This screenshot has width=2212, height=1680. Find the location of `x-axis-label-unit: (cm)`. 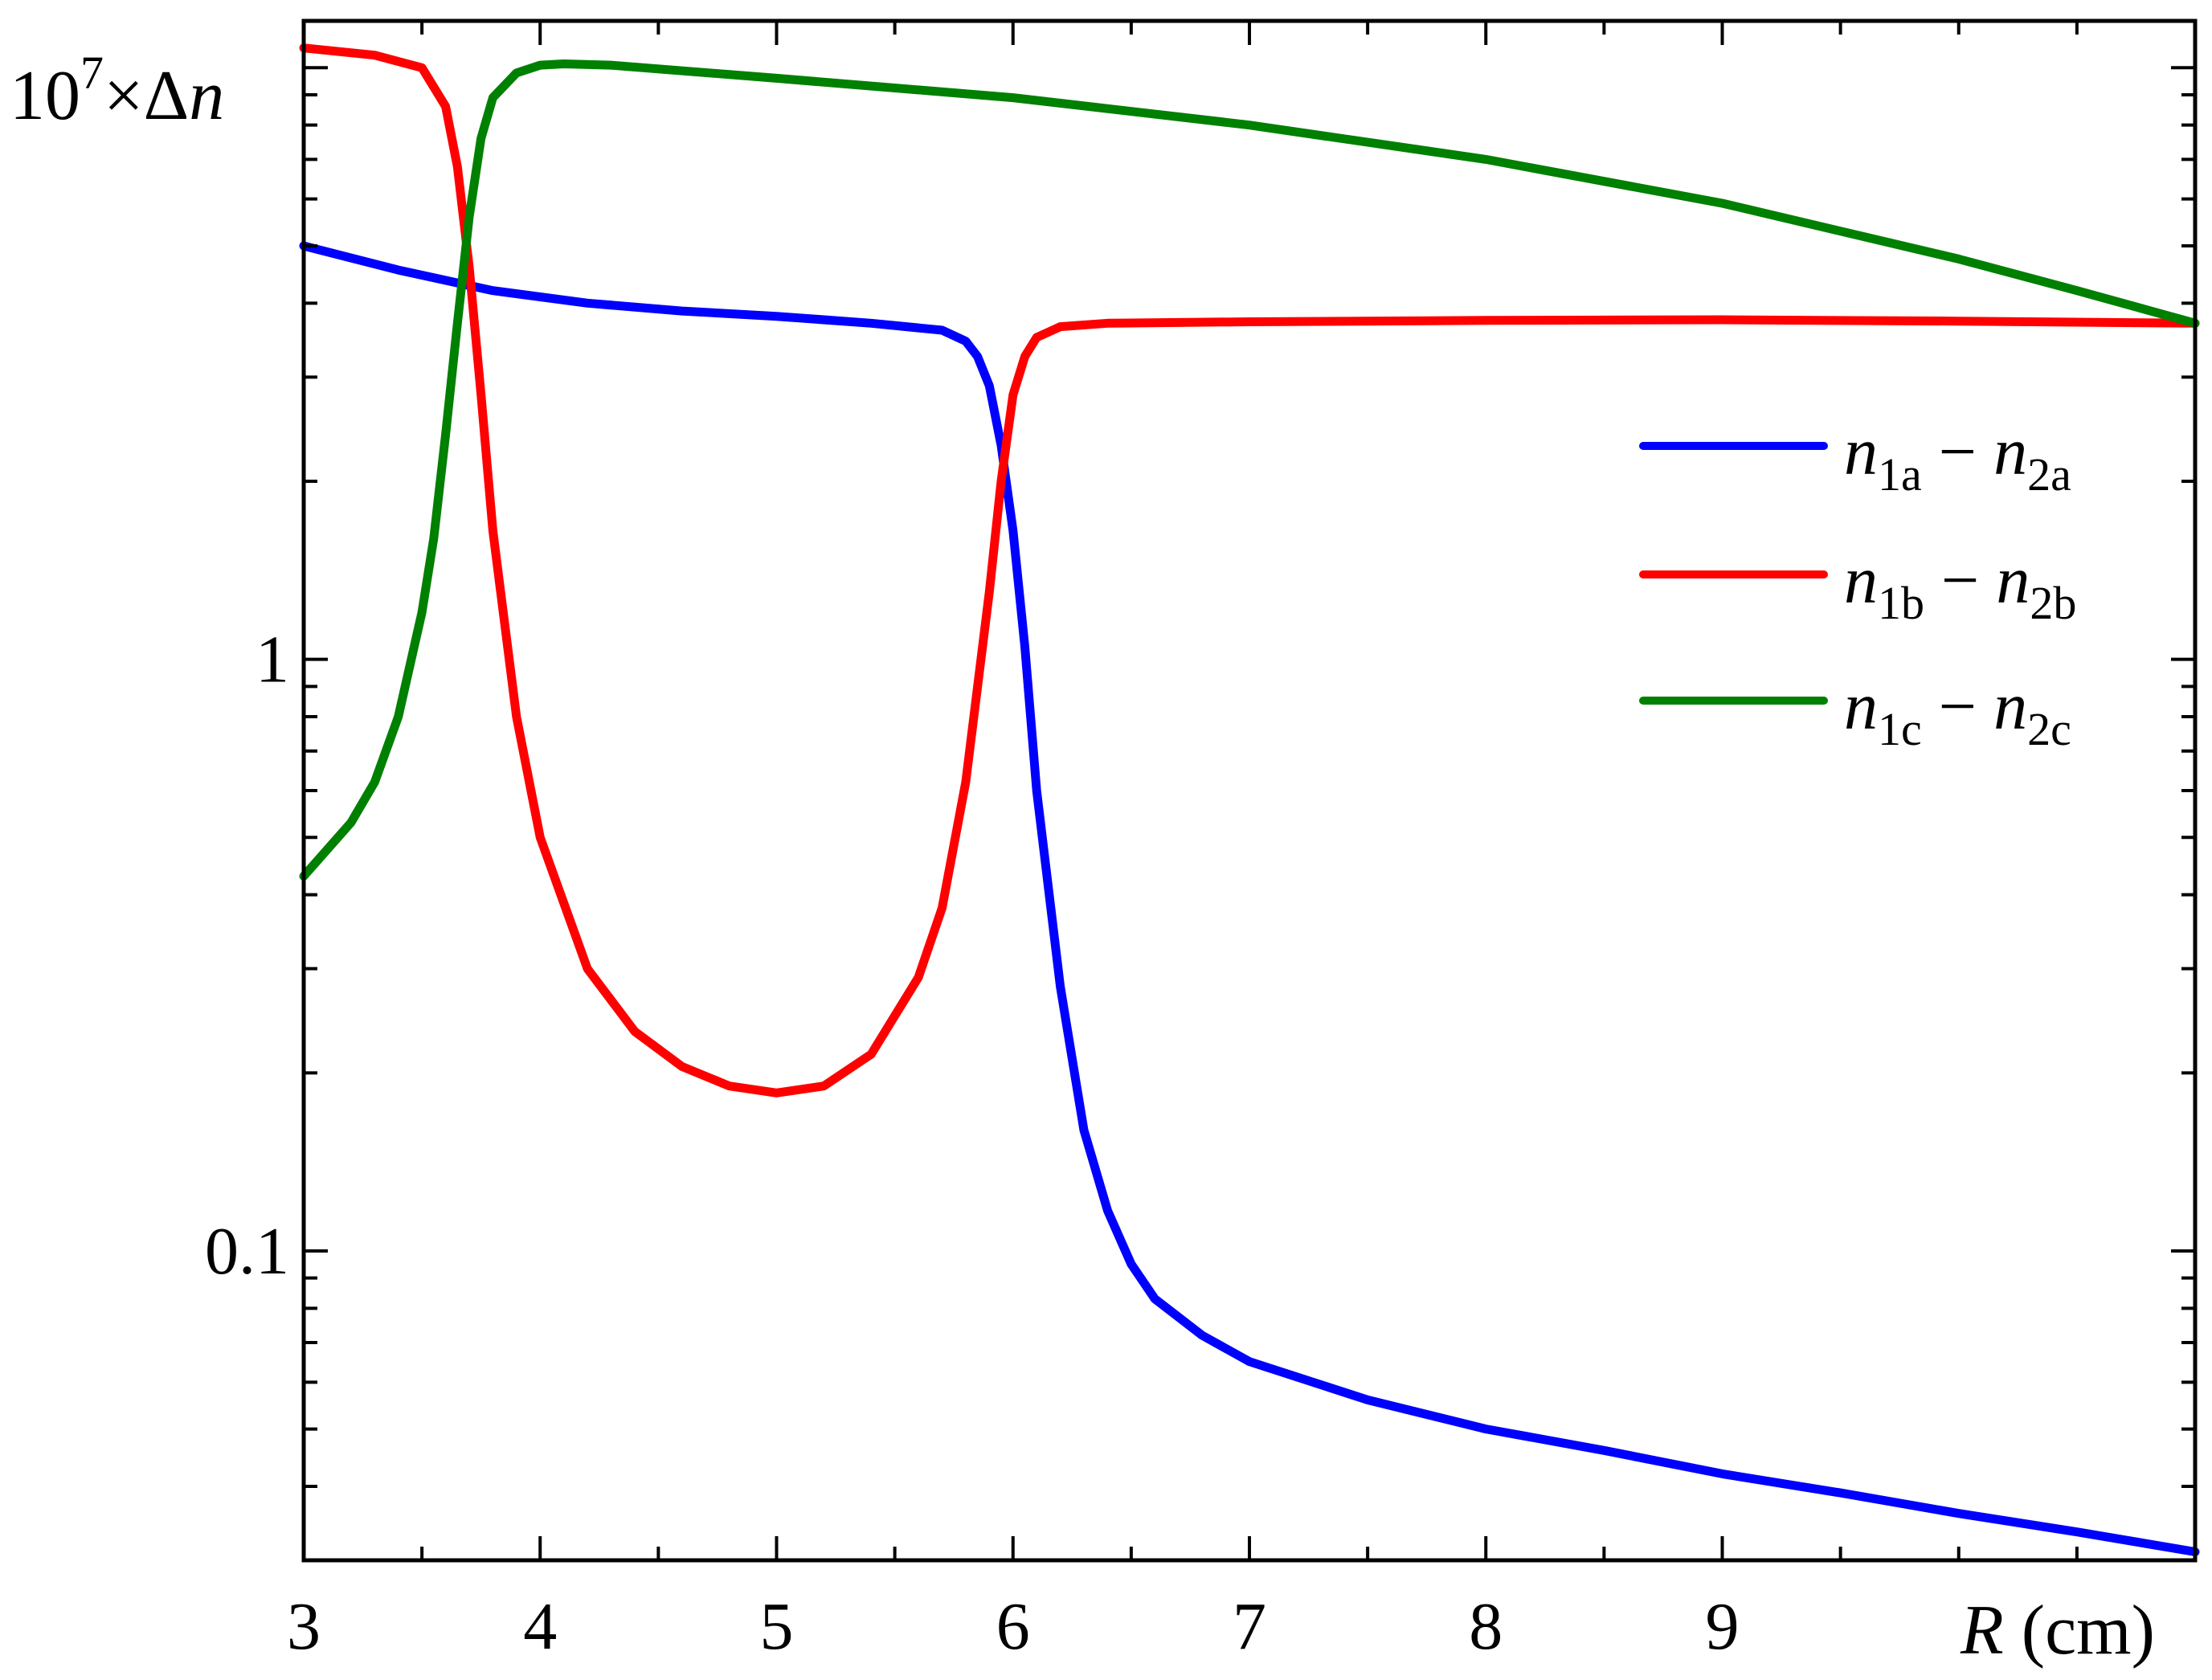

x-axis-label-unit: (cm) is located at coordinates (2079, 1631).